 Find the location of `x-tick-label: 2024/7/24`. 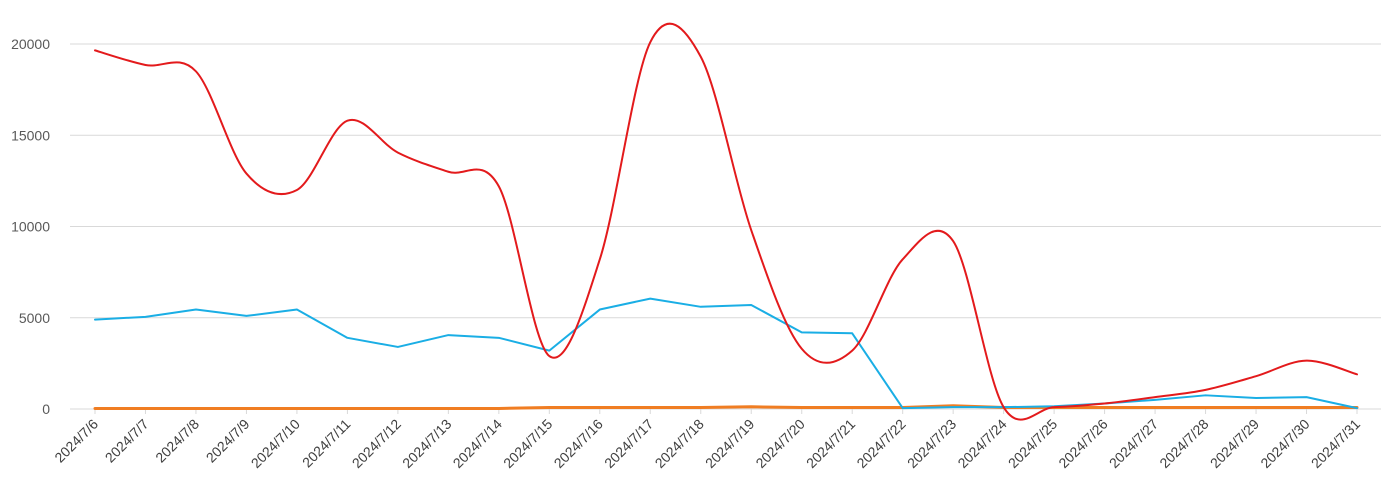

x-tick-label: 2024/7/24 is located at coordinates (982, 444).